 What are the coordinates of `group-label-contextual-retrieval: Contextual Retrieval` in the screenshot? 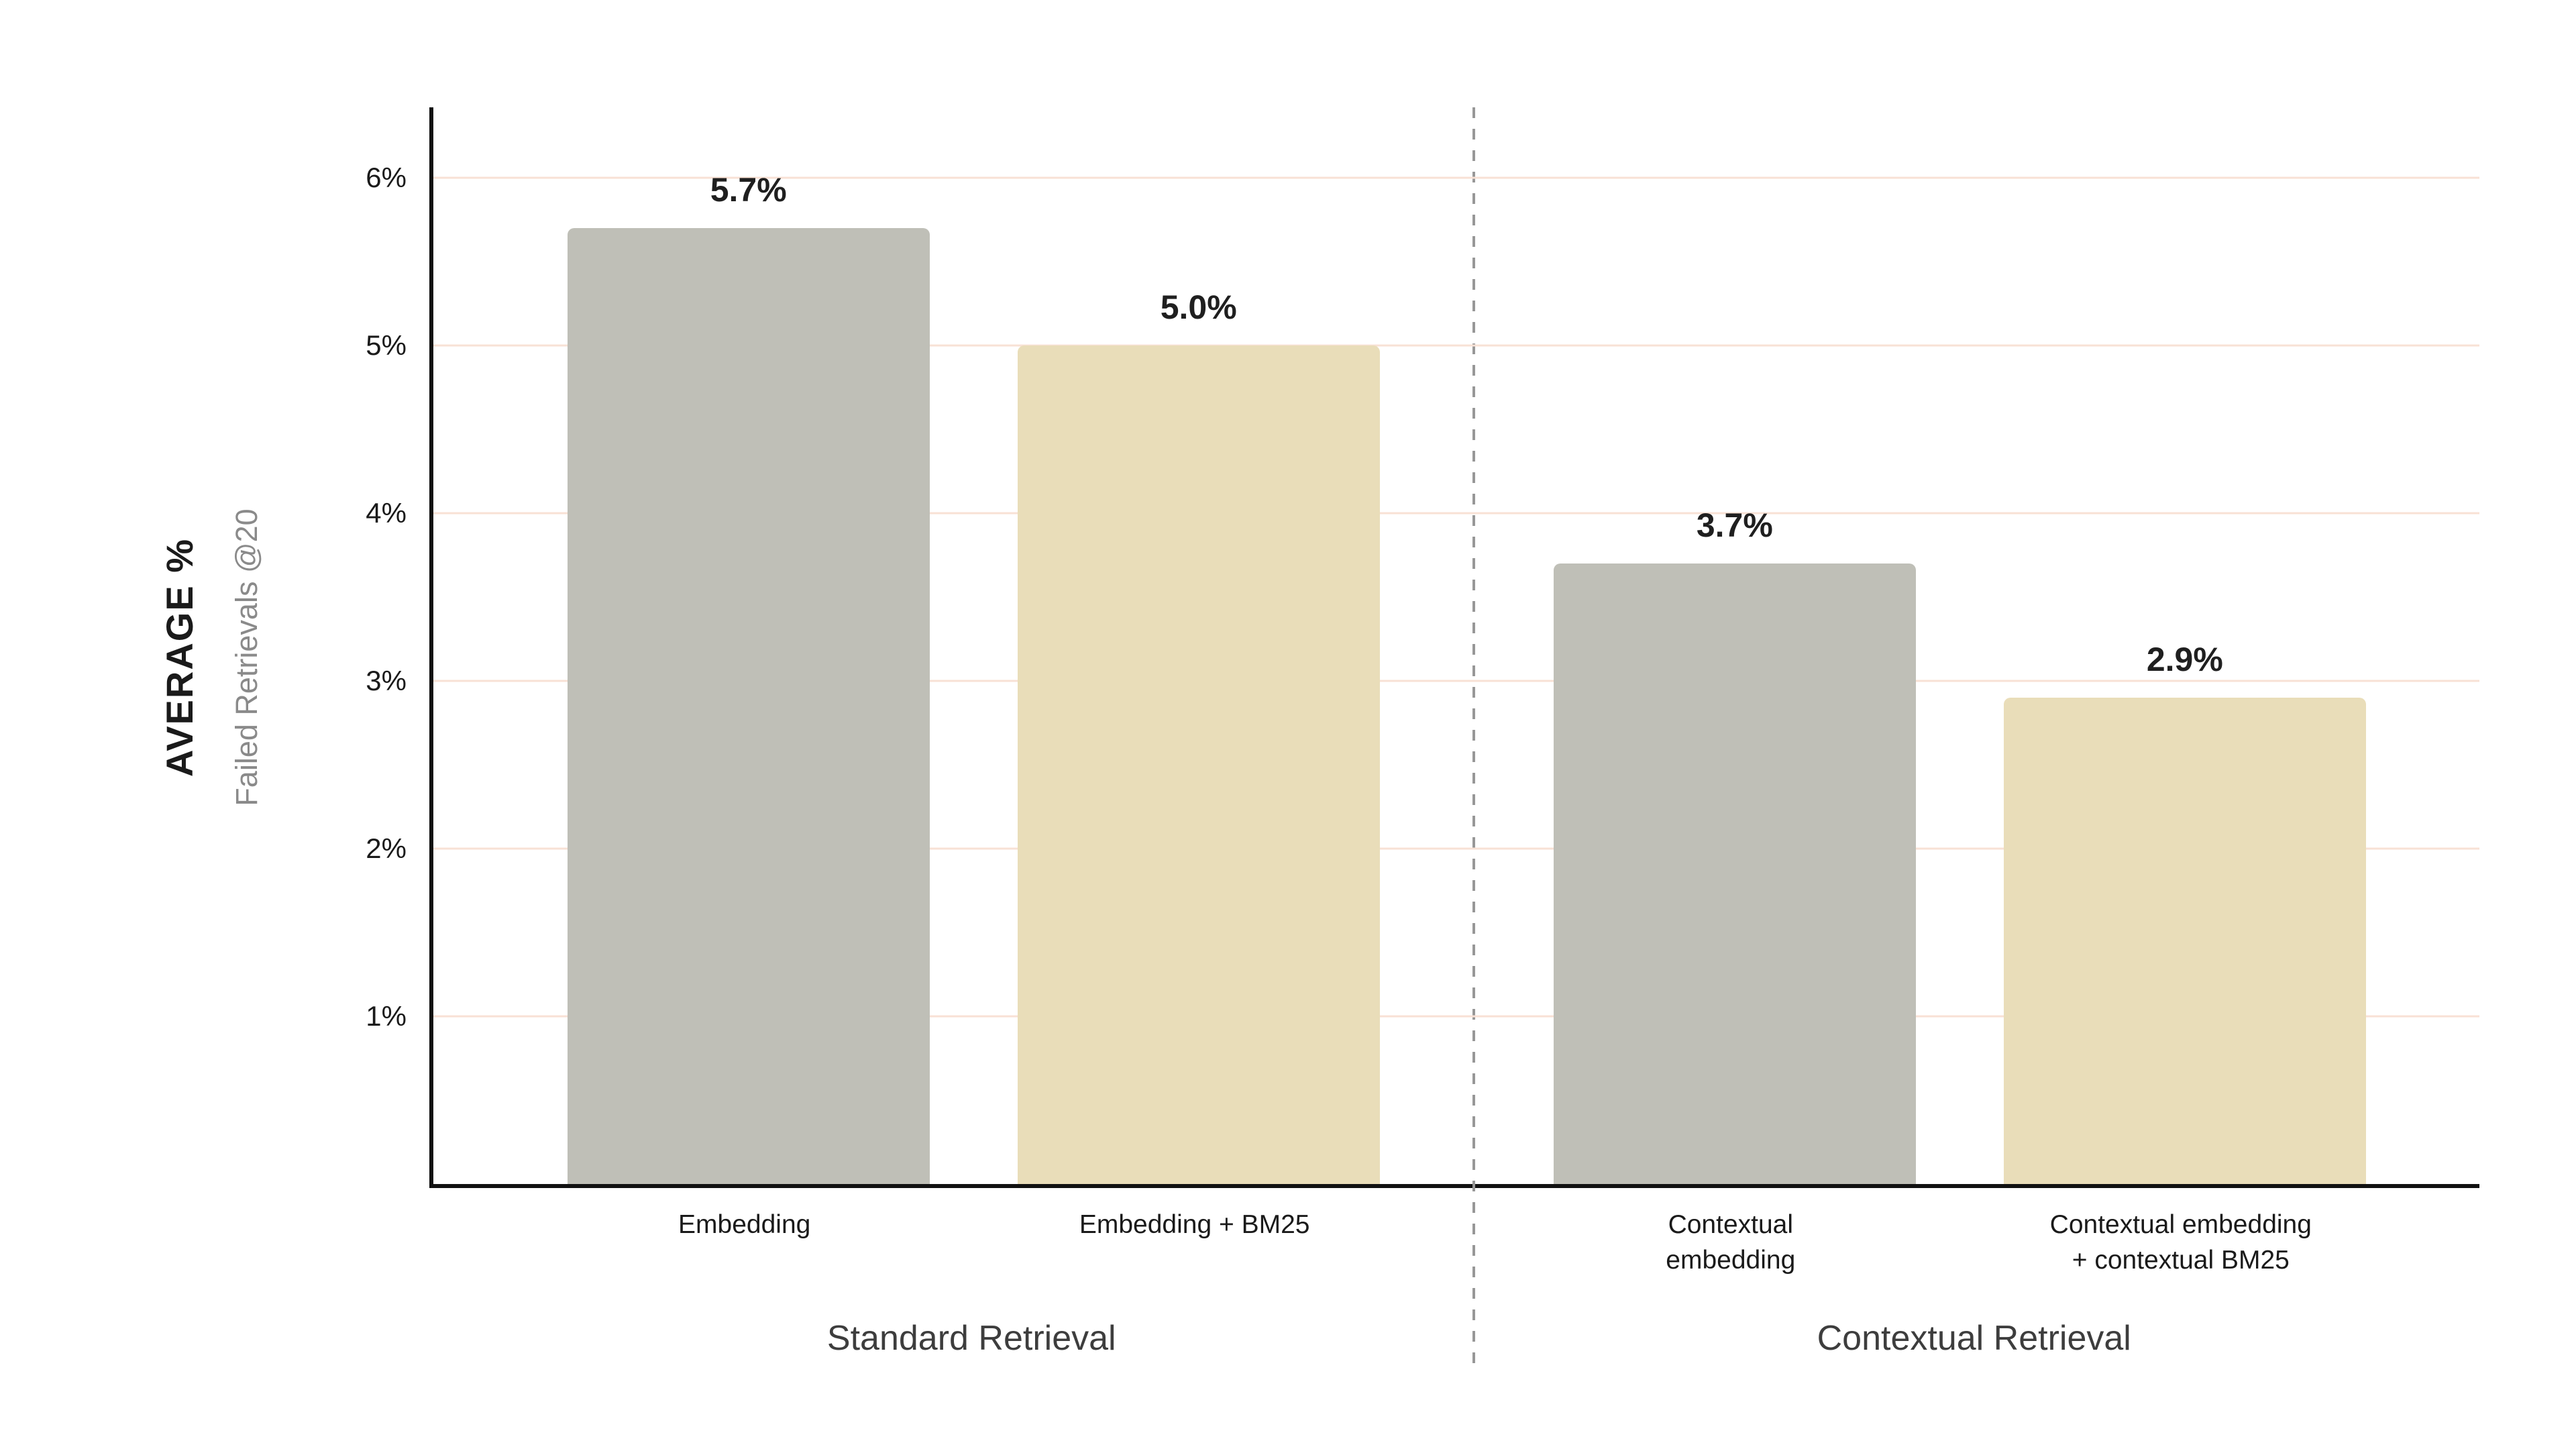 It's located at (1974, 1338).